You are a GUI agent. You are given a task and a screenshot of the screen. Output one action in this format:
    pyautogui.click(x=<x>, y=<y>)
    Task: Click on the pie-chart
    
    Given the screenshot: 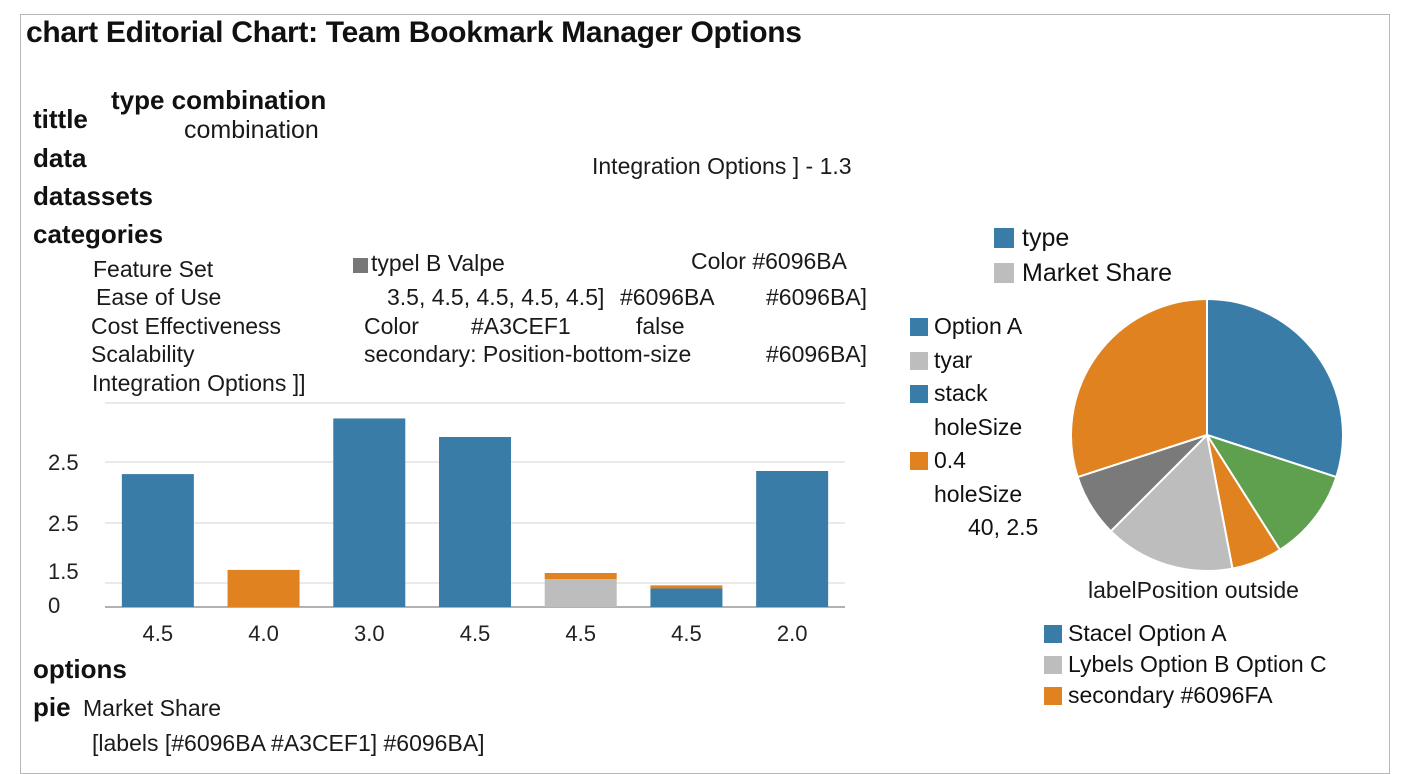 What is the action you would take?
    pyautogui.click(x=1207, y=434)
    